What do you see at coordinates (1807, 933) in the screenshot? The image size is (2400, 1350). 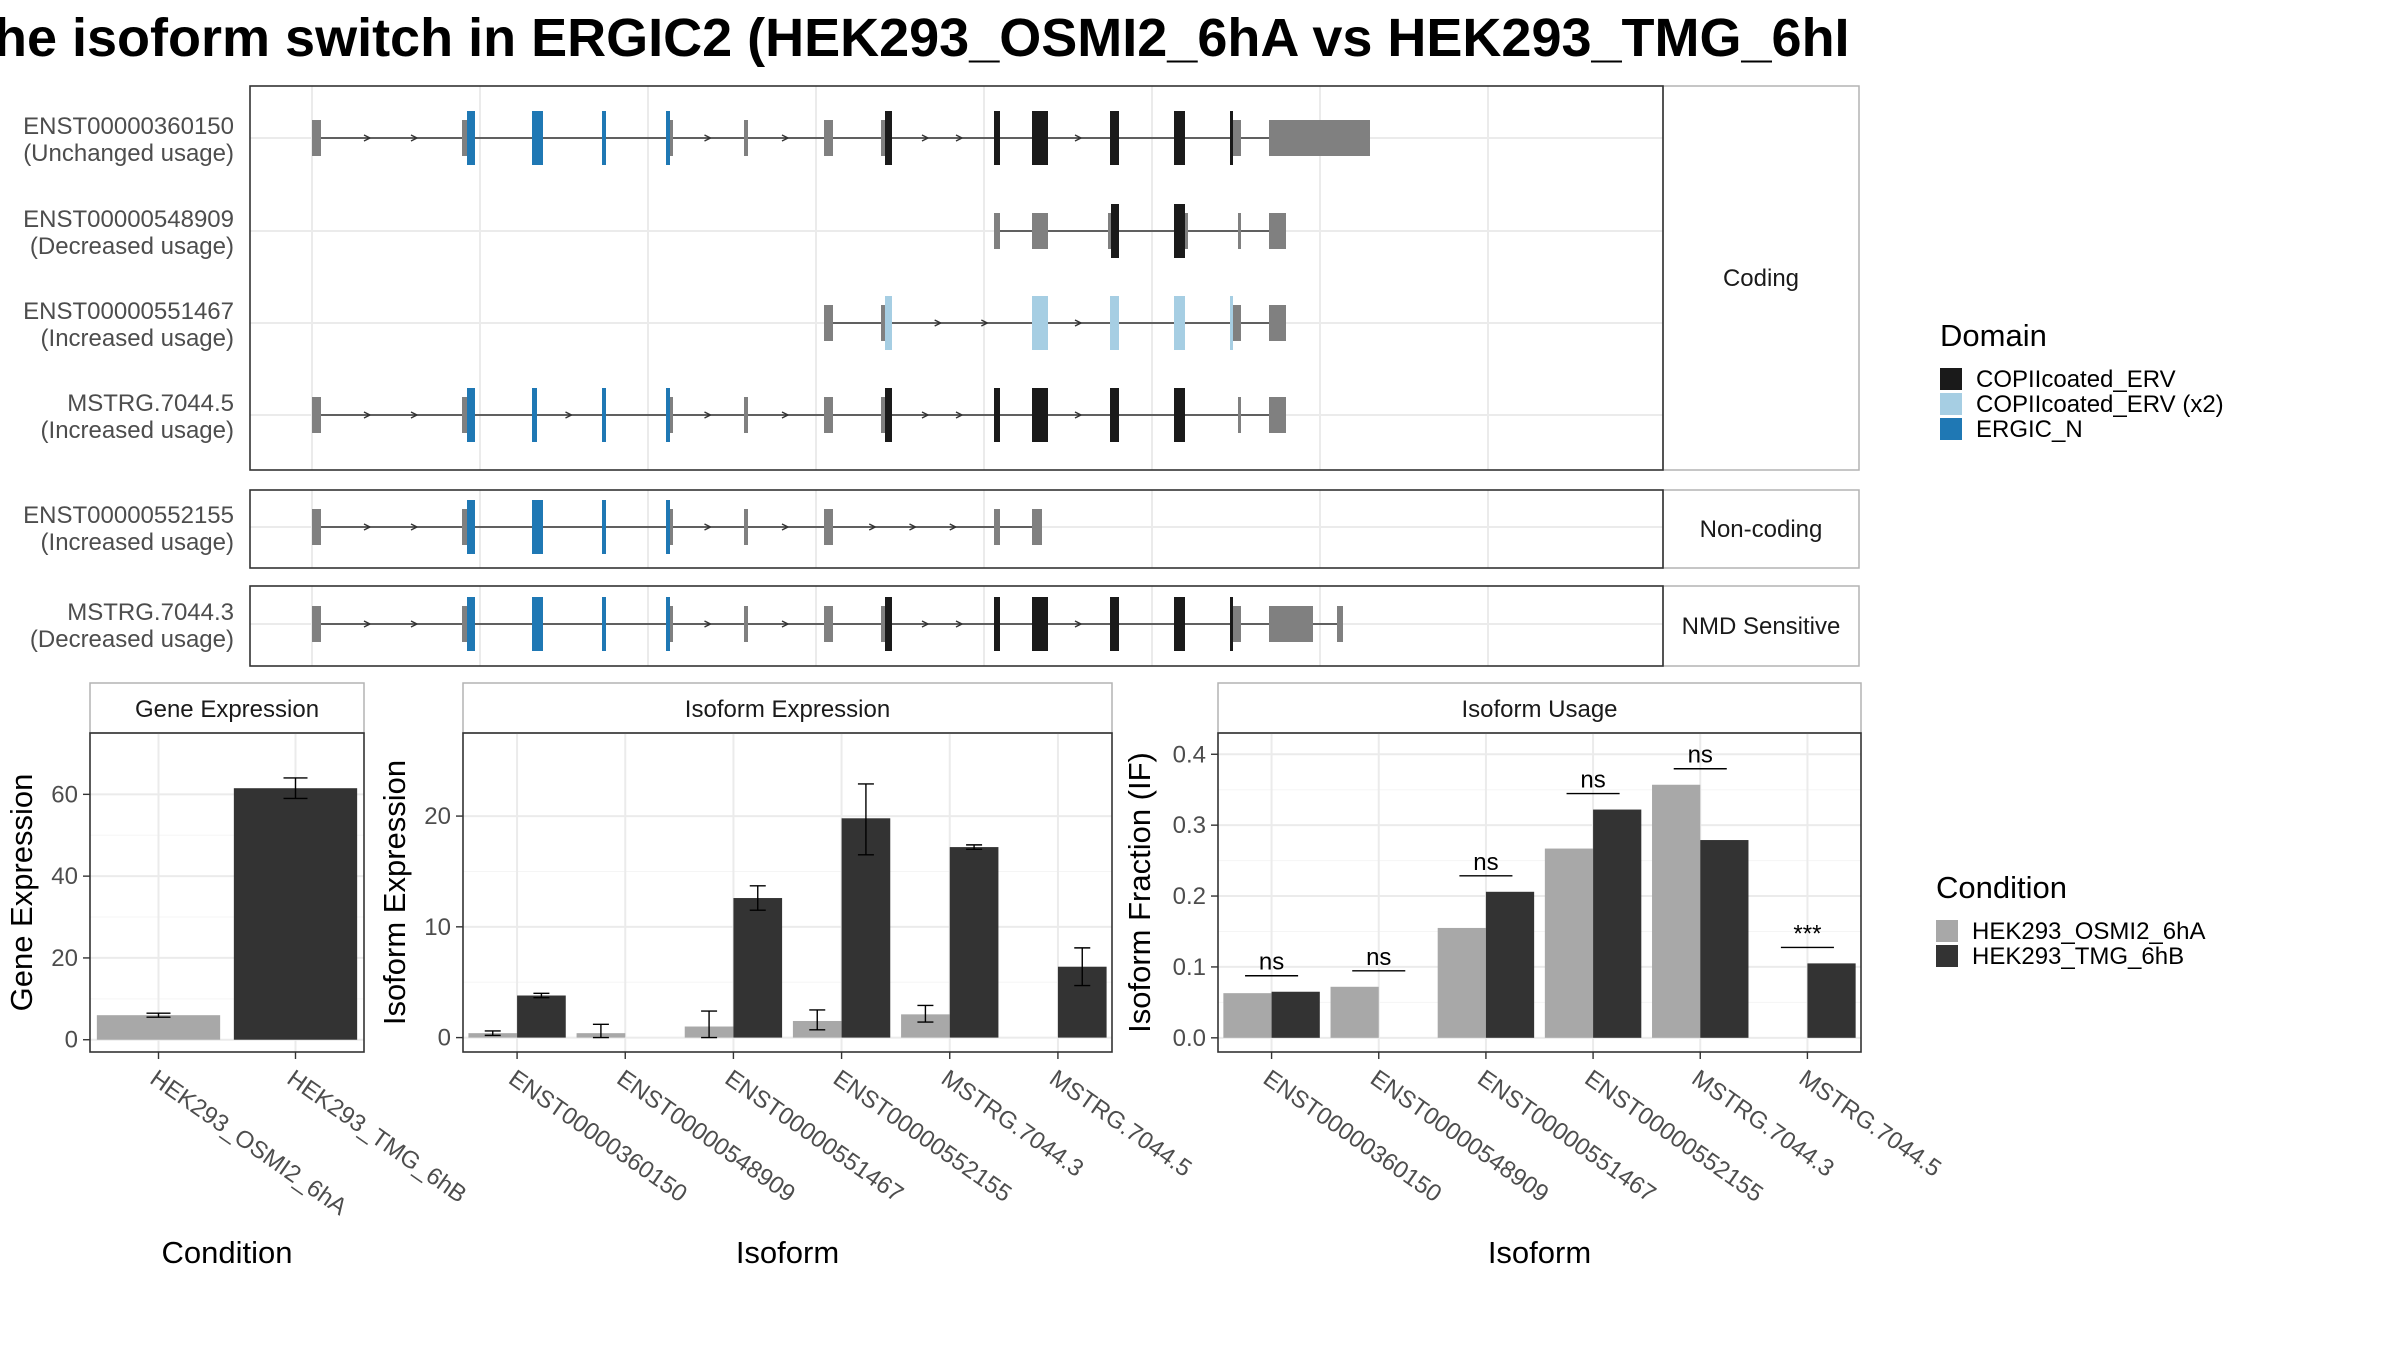 I see `significance-label: ***` at bounding box center [1807, 933].